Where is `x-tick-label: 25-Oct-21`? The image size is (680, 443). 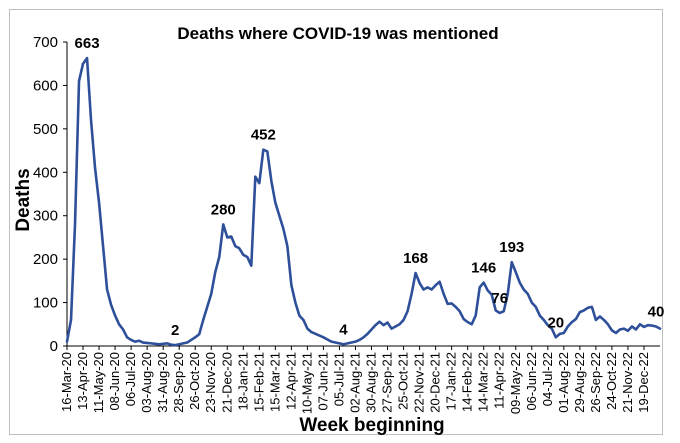
x-tick-label: 25-Oct-21 is located at coordinates (403, 381).